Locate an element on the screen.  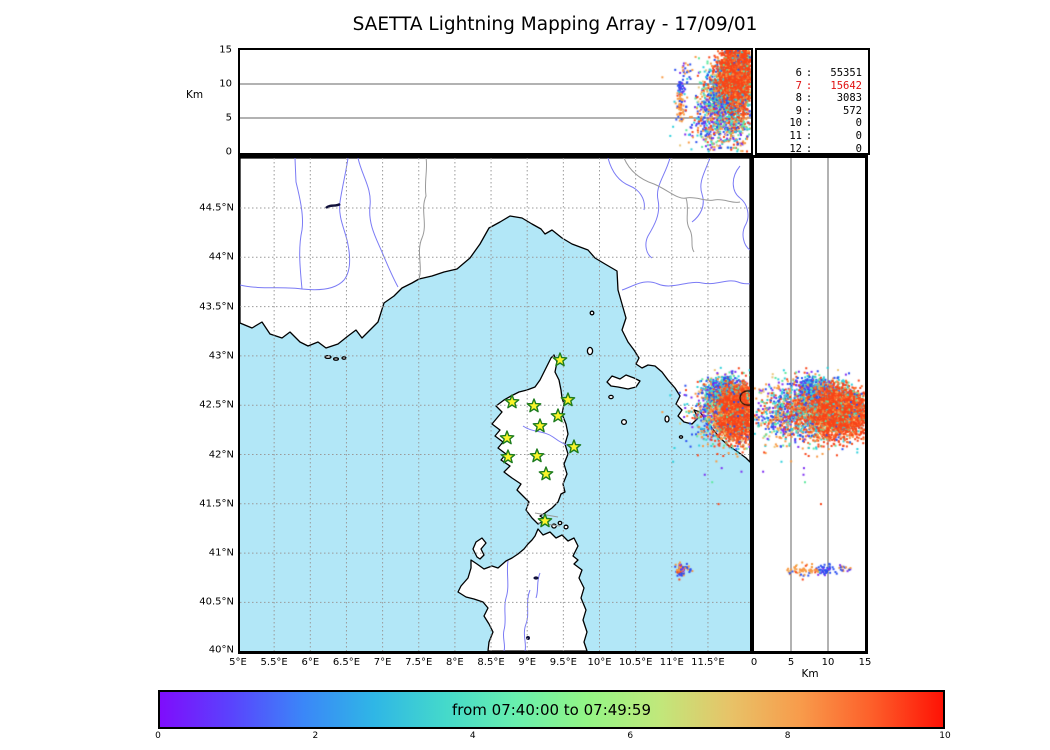
lon-tick-5.5: 5.5°E is located at coordinates (274, 662).